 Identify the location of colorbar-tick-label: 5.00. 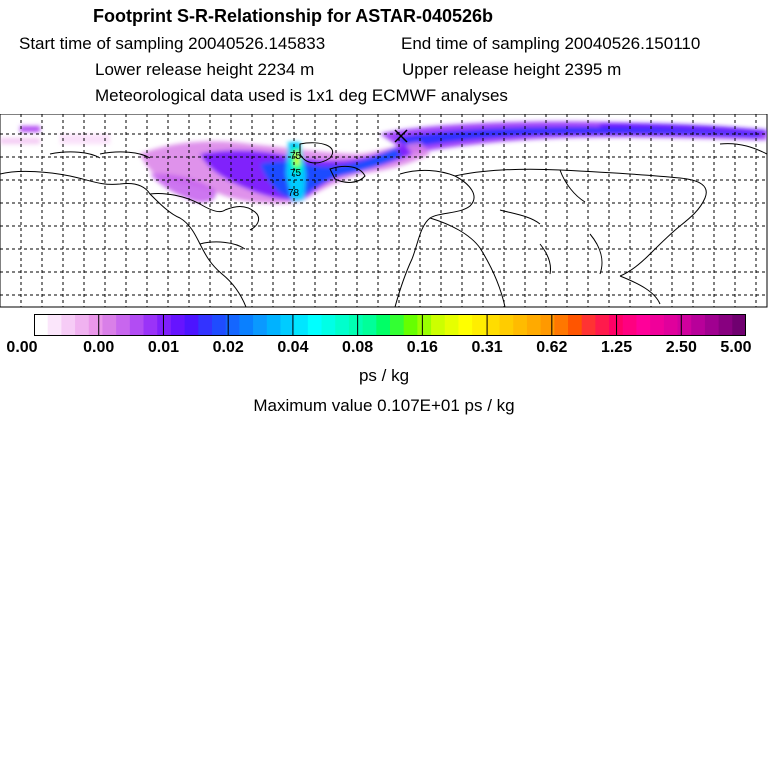
(736, 347).